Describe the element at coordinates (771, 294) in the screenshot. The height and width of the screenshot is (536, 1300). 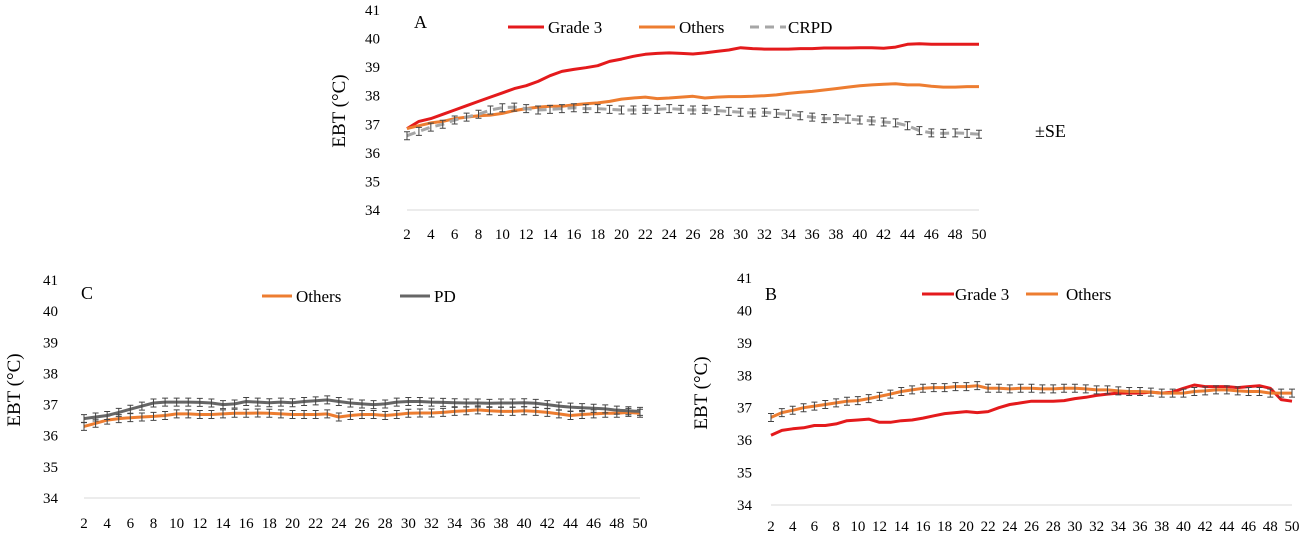
I see `panel-label: B` at that location.